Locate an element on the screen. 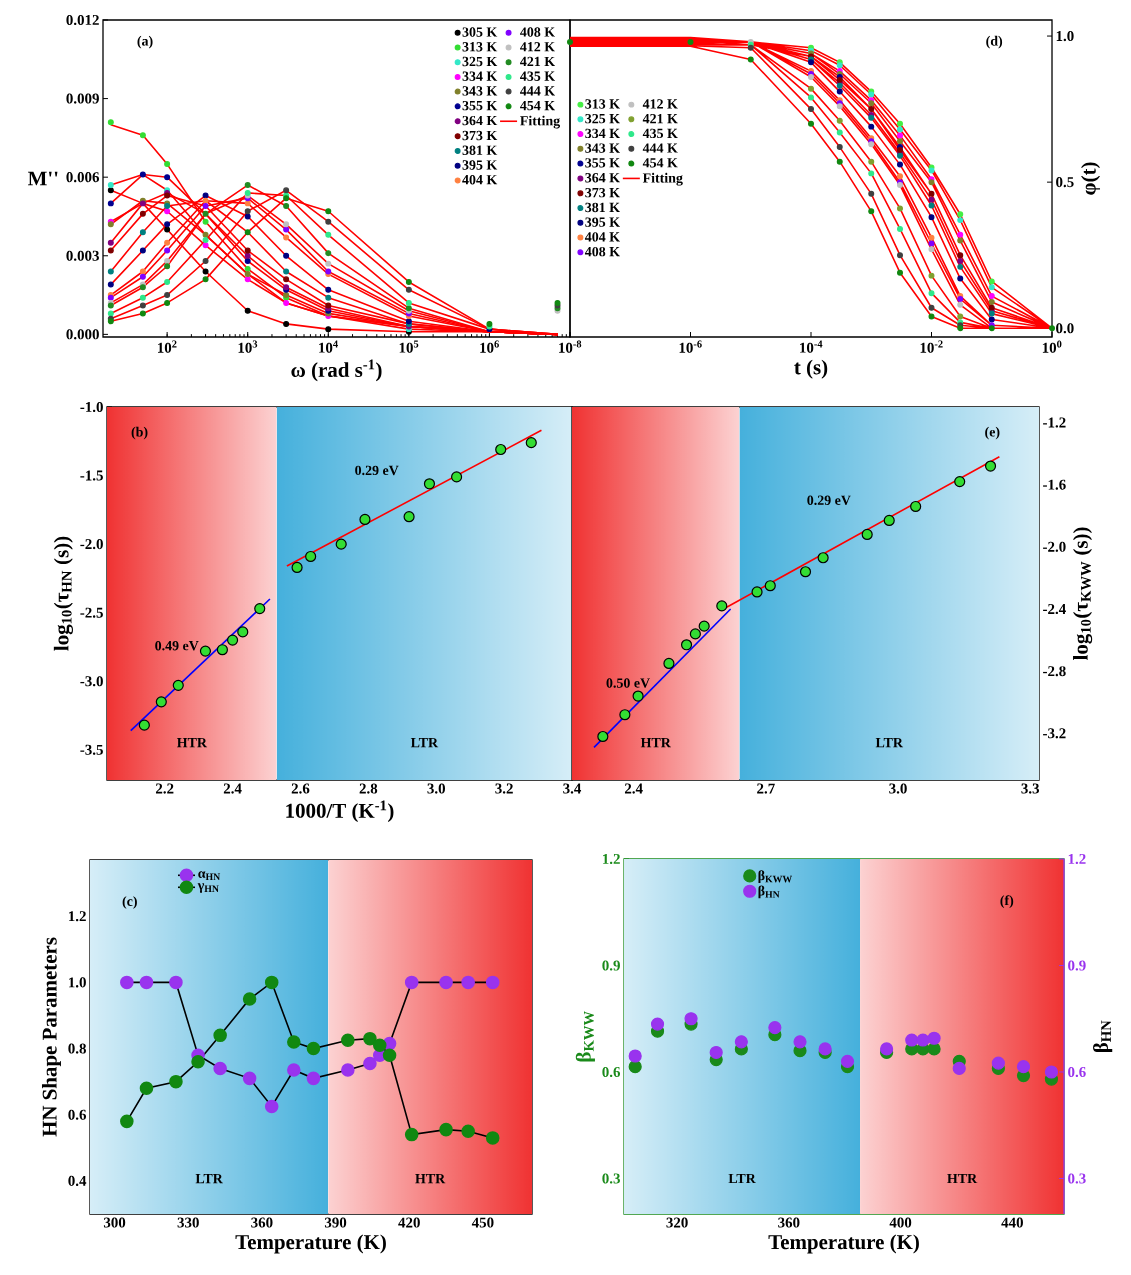  x-axis-title: ω (rad s$^{-1}$) is located at coordinates (336, 370).